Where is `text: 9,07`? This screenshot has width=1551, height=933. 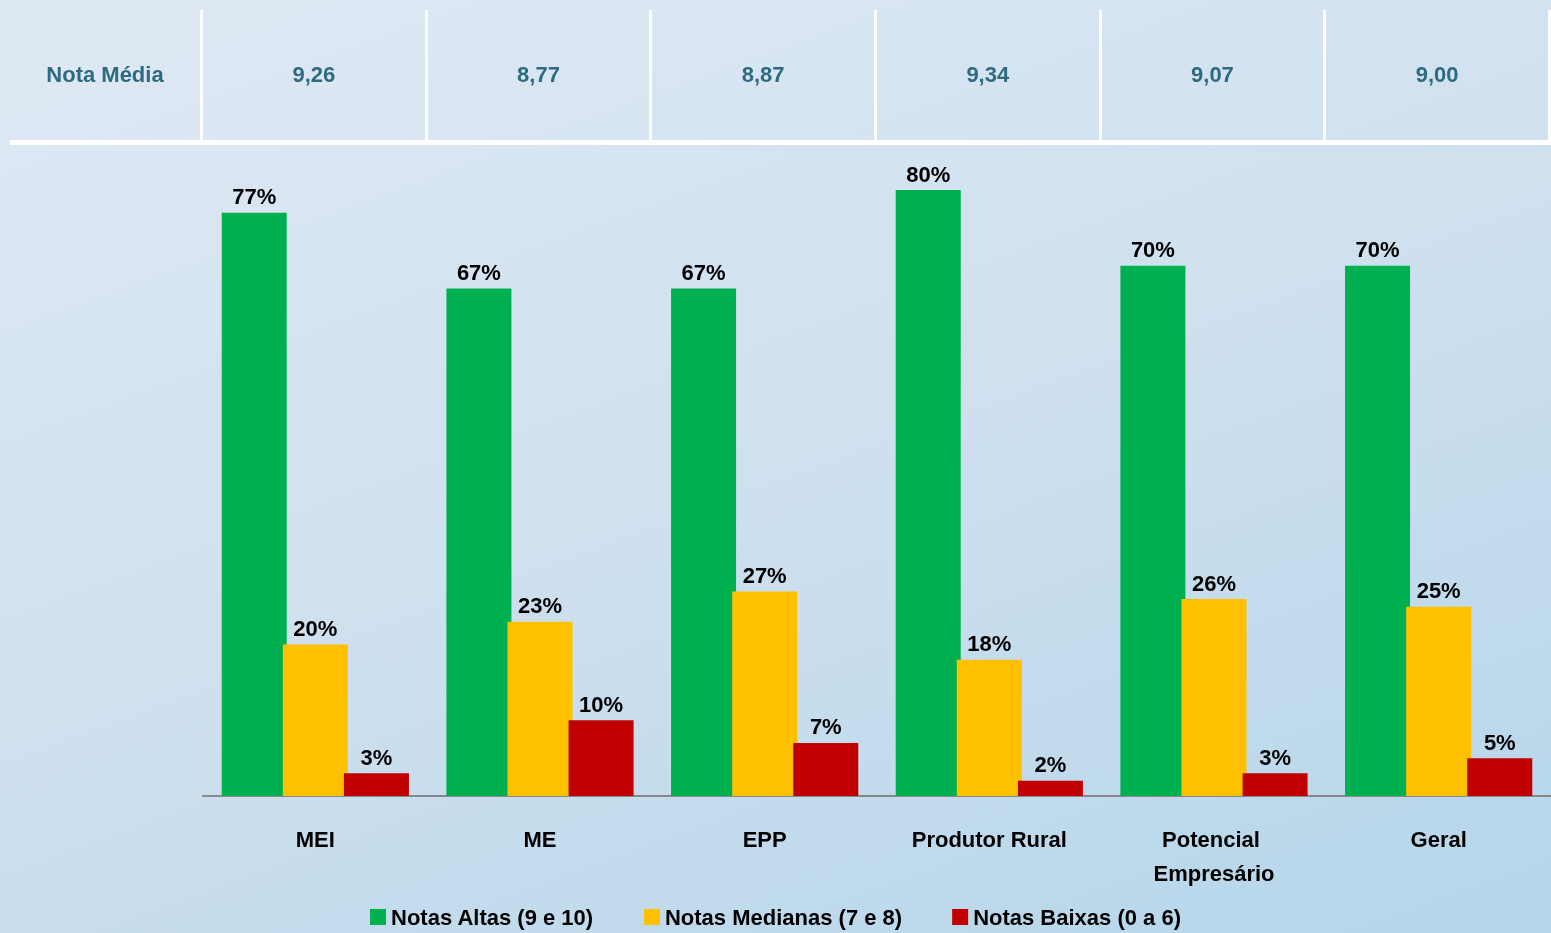
text: 9,07 is located at coordinates (1214, 75).